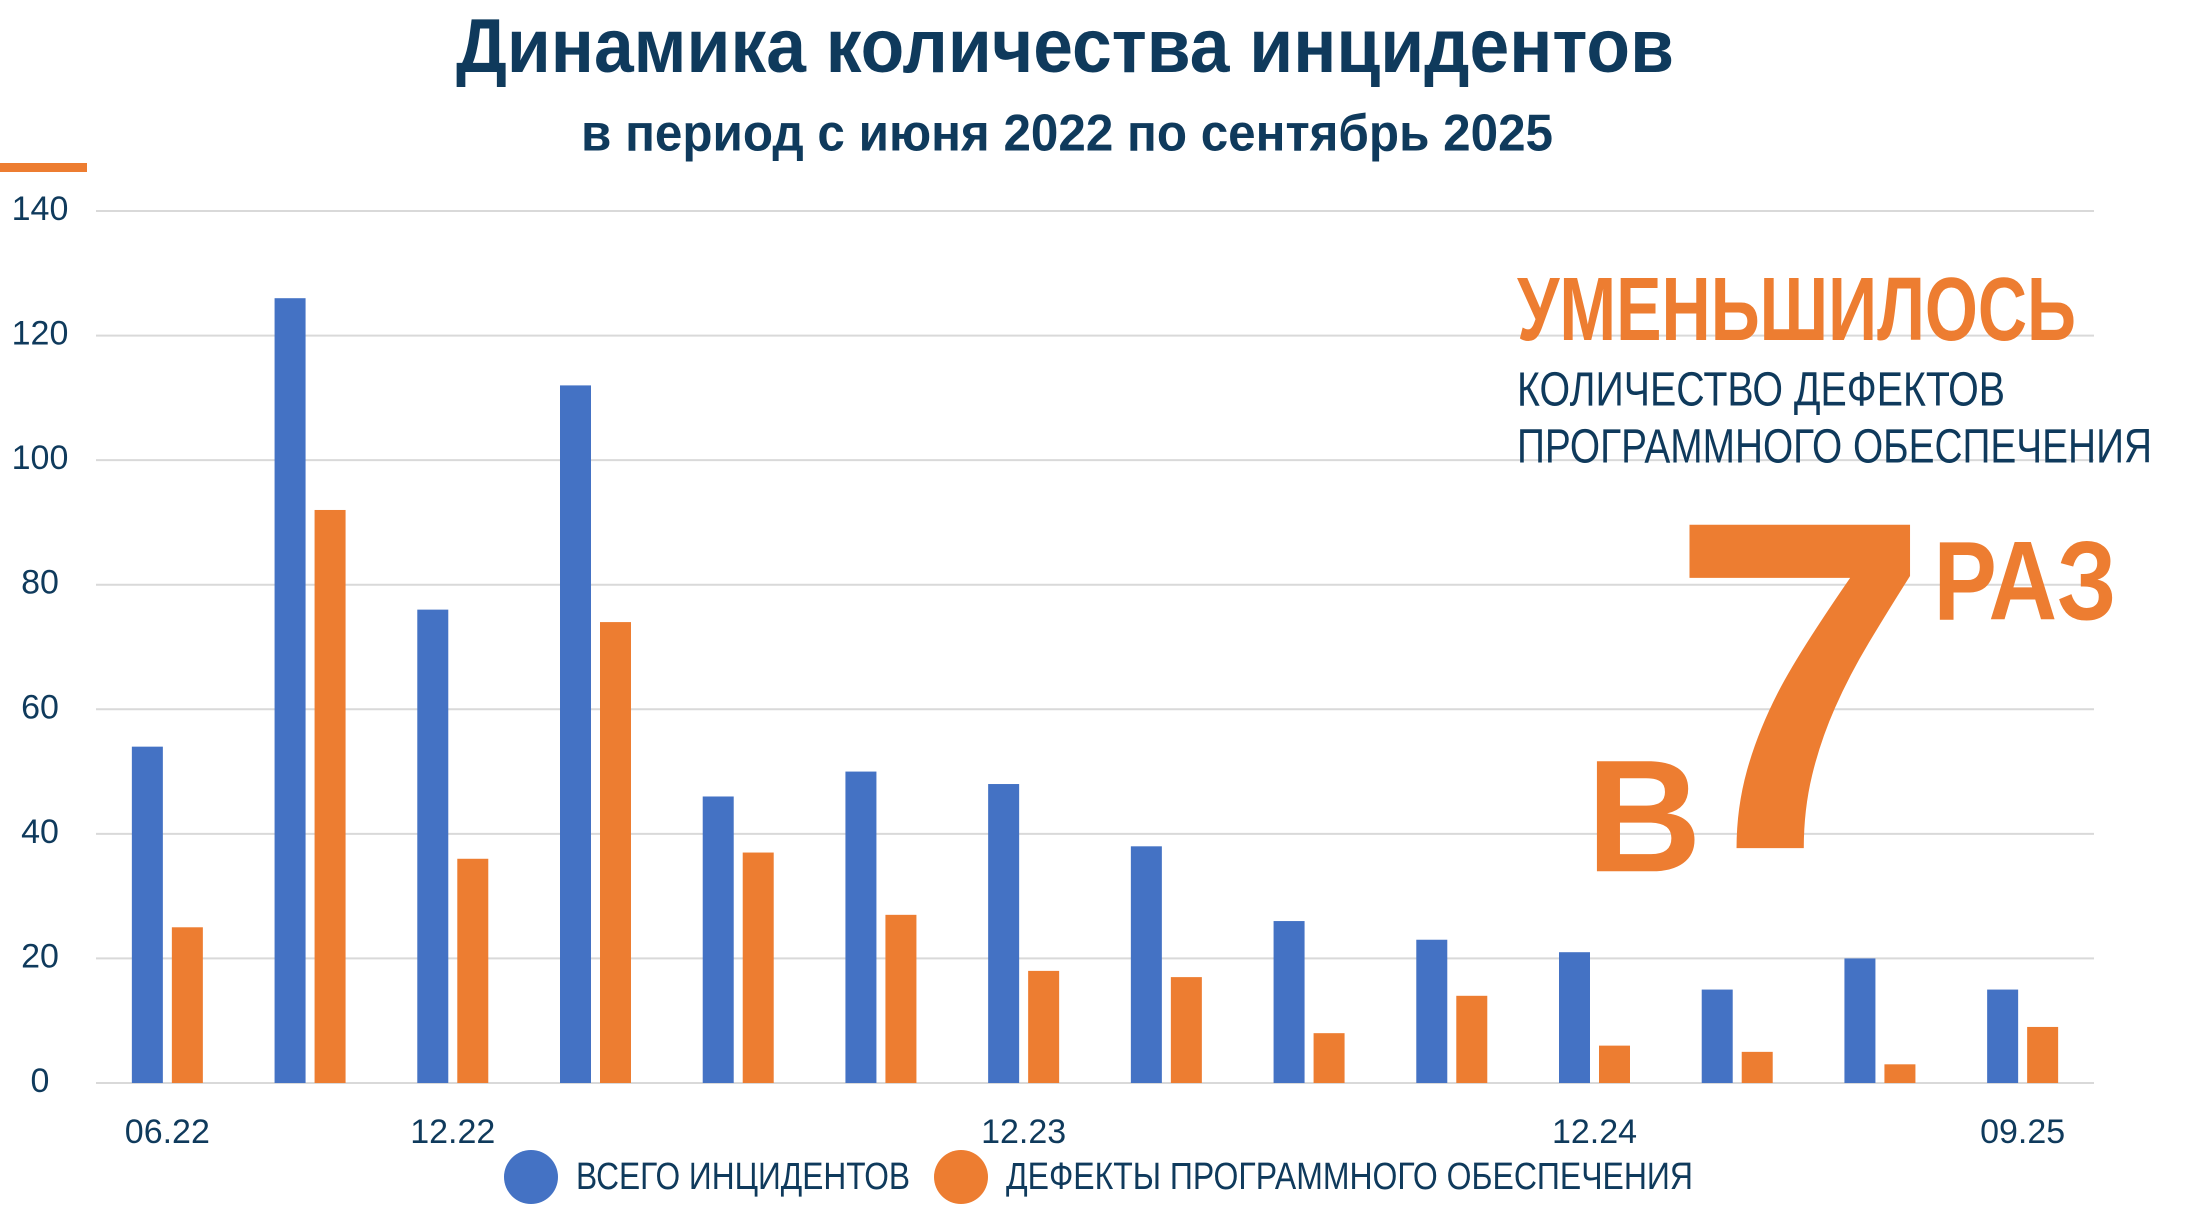  What do you see at coordinates (40, 458) in the screenshot?
I see `y-tick-label: 100` at bounding box center [40, 458].